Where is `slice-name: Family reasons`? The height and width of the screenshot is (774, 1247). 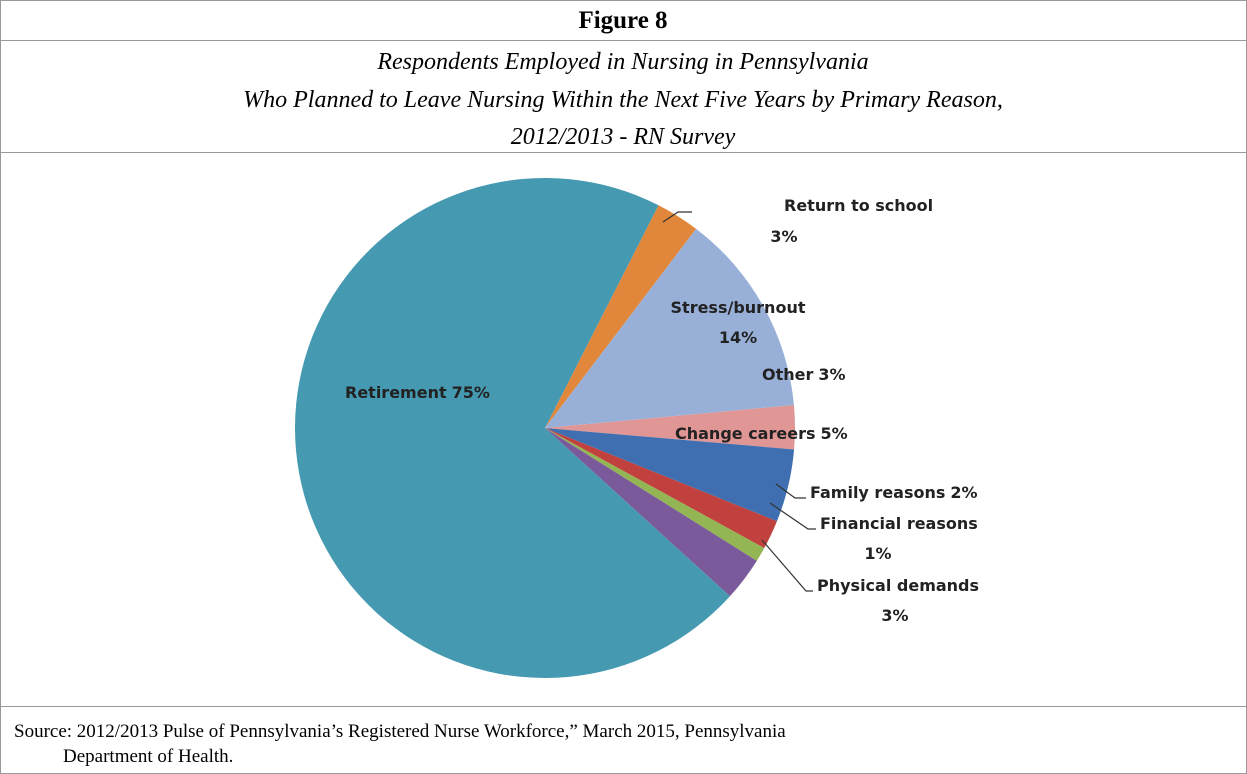
slice-name: Family reasons is located at coordinates (877, 492).